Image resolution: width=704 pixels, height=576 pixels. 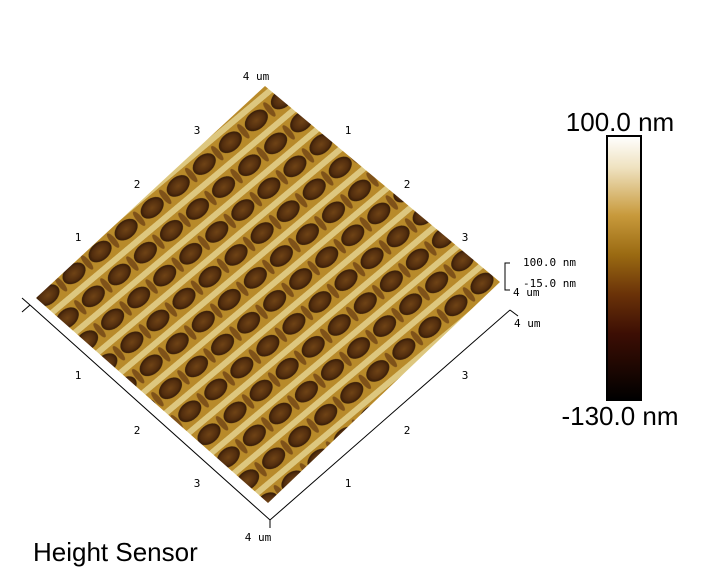 I want to click on z-label: 100.0 nm, so click(x=549, y=262).